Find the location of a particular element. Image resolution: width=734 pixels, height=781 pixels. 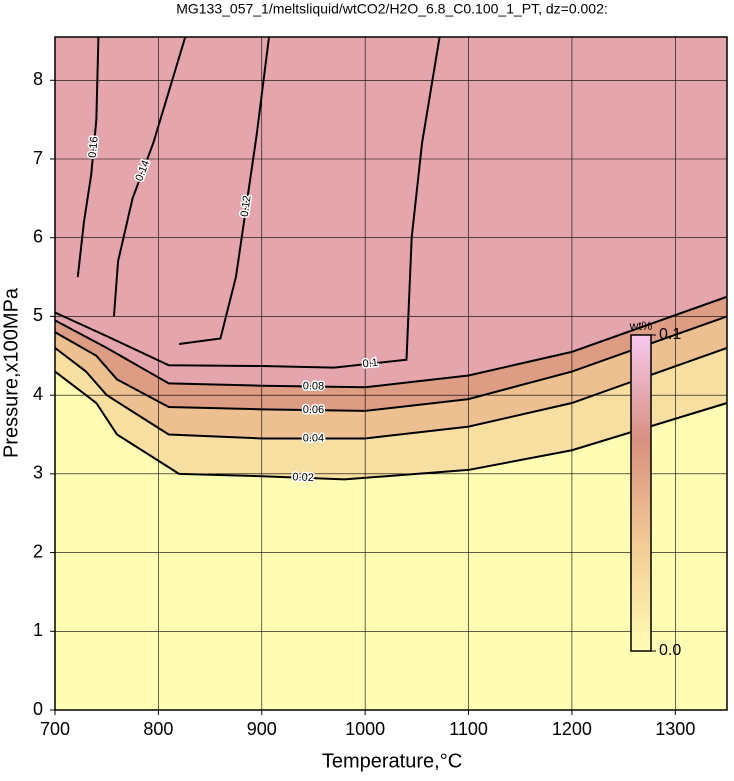

contour-label: 0.04 is located at coordinates (313, 438).